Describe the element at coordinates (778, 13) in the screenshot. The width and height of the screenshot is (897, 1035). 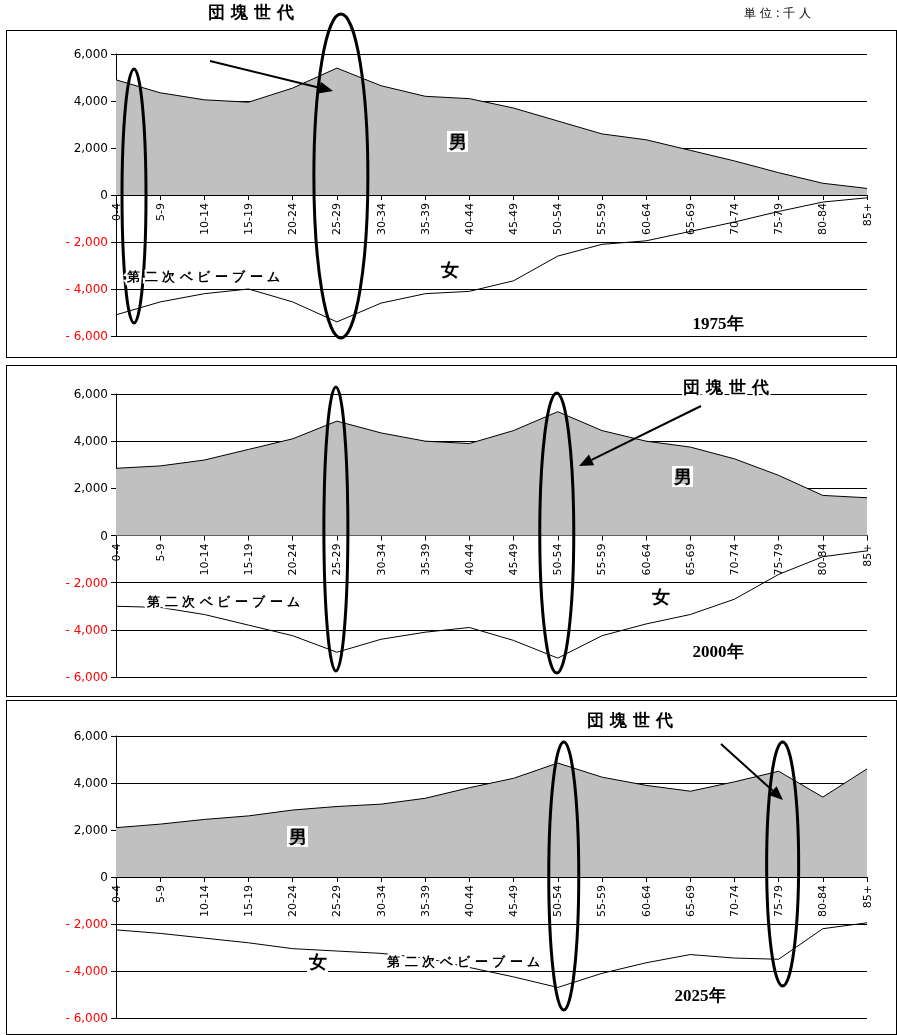
I see `text: 単 位 : 千 人` at that location.